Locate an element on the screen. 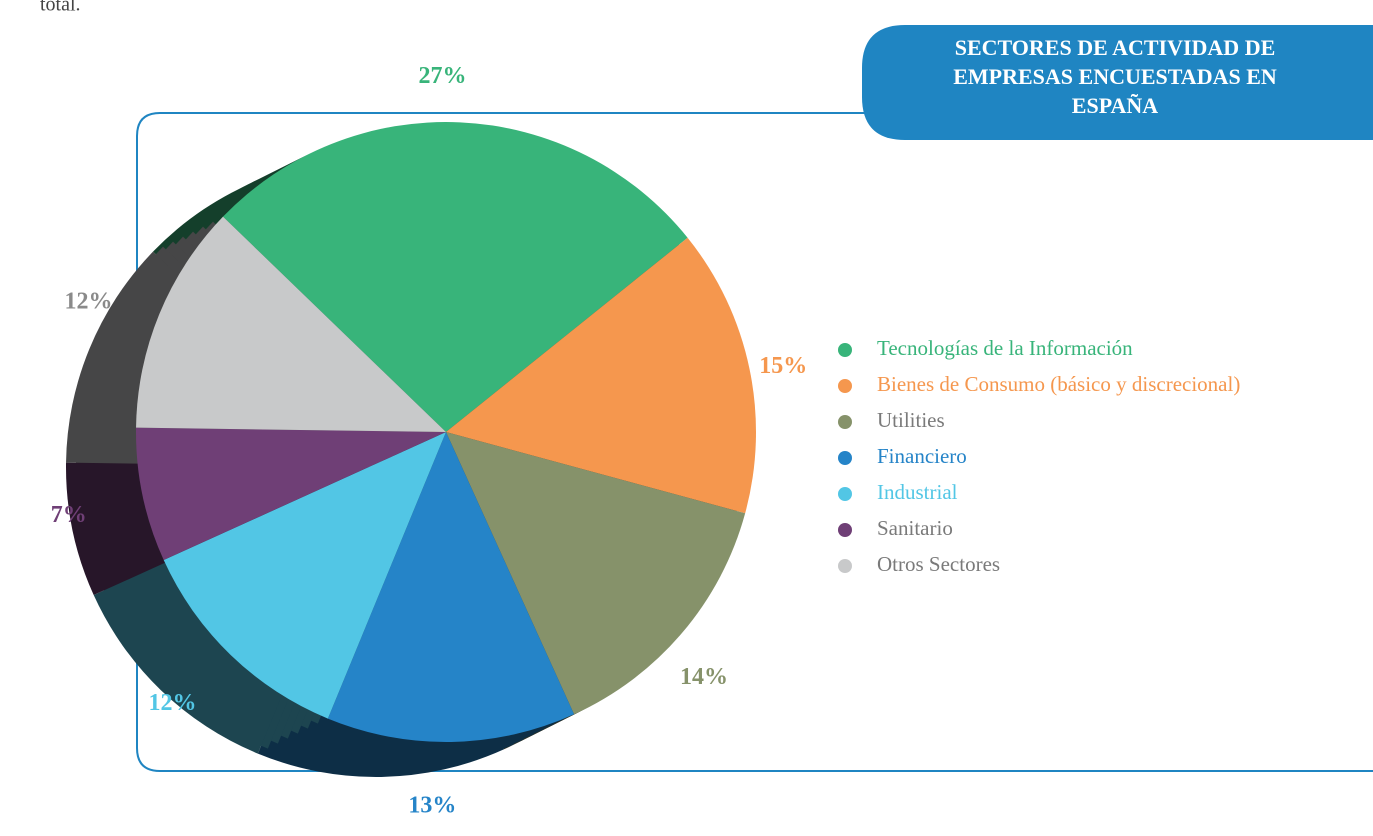  data-label: 27% is located at coordinates (443, 76).